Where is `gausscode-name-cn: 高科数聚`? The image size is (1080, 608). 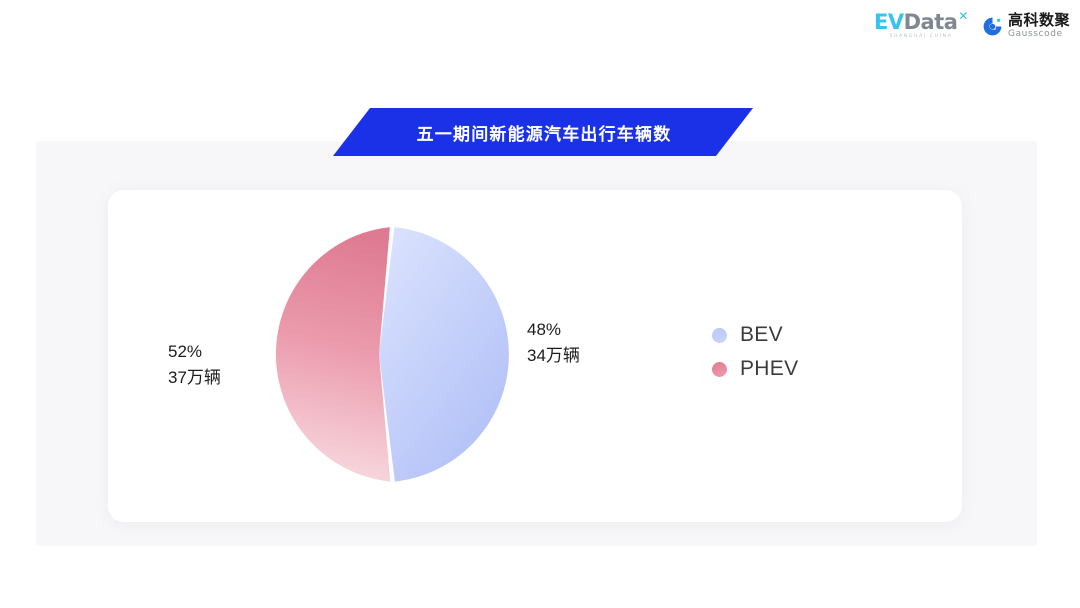 gausscode-name-cn: 高科数聚 is located at coordinates (1038, 20).